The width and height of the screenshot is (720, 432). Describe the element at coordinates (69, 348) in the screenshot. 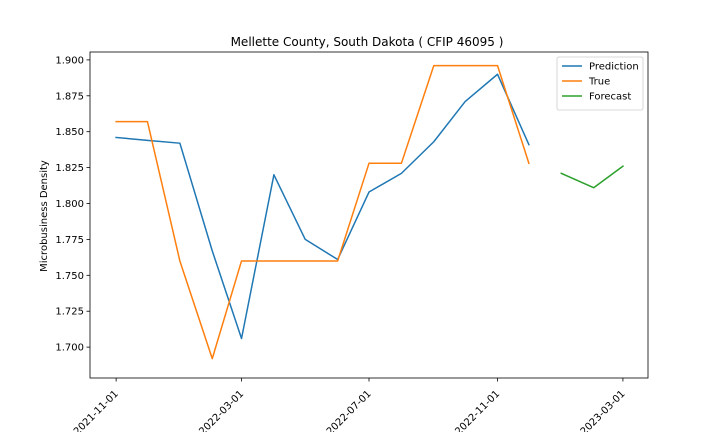

I see `y-tick-label-0: 1.700` at that location.